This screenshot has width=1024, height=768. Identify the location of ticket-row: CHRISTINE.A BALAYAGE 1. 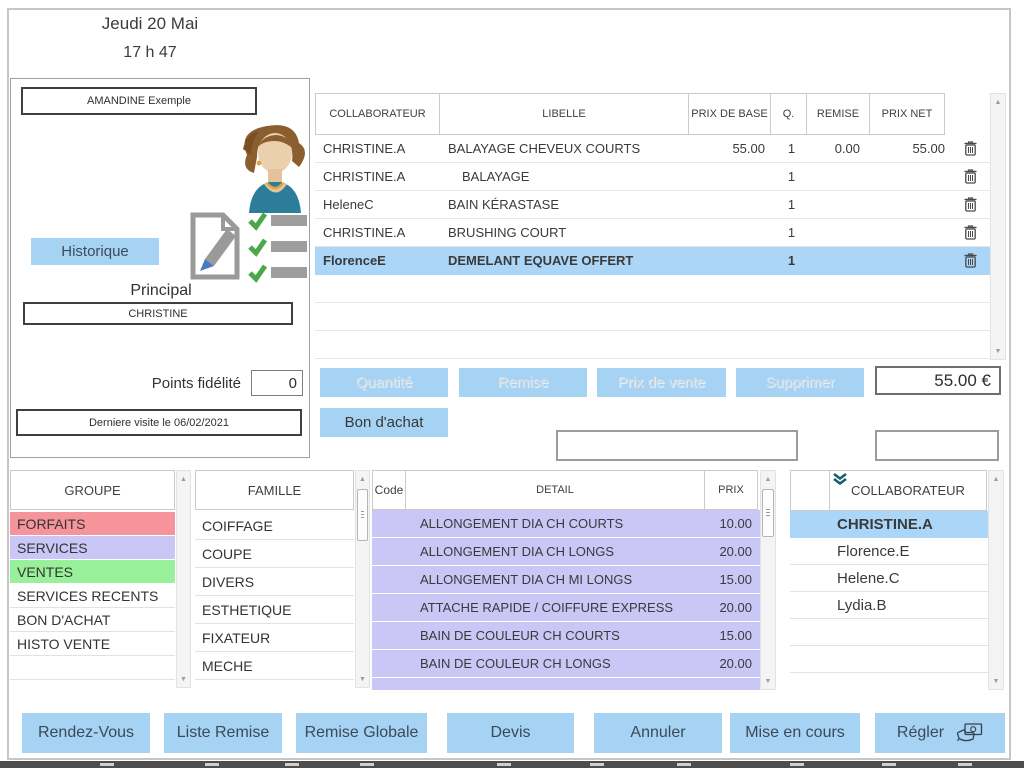
(653, 177).